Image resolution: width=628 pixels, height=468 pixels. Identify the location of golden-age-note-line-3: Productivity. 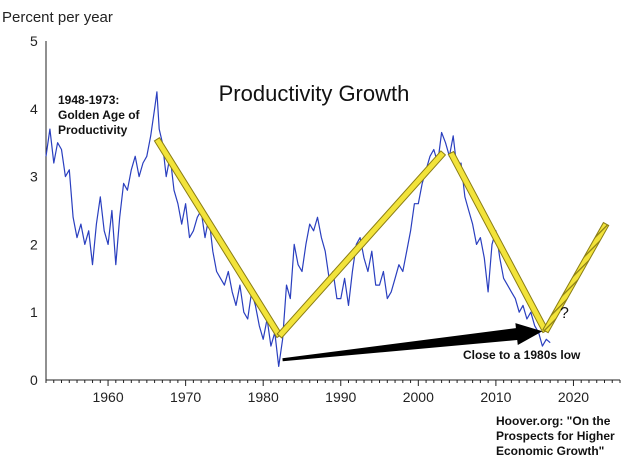
(93, 130).